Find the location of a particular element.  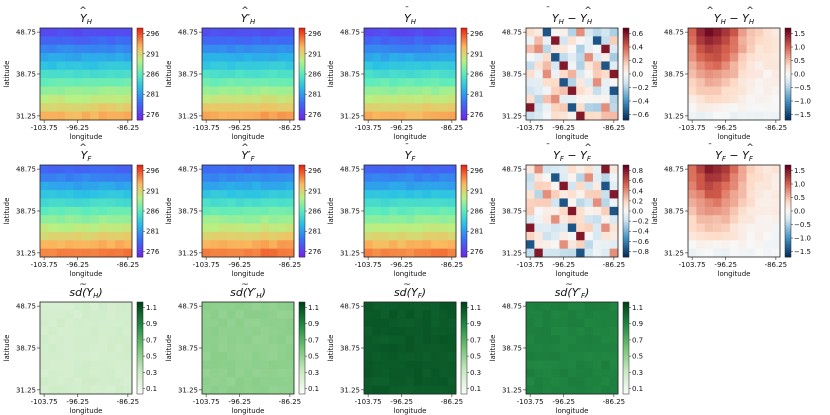

x-axis-label: longitude is located at coordinates (572, 274).